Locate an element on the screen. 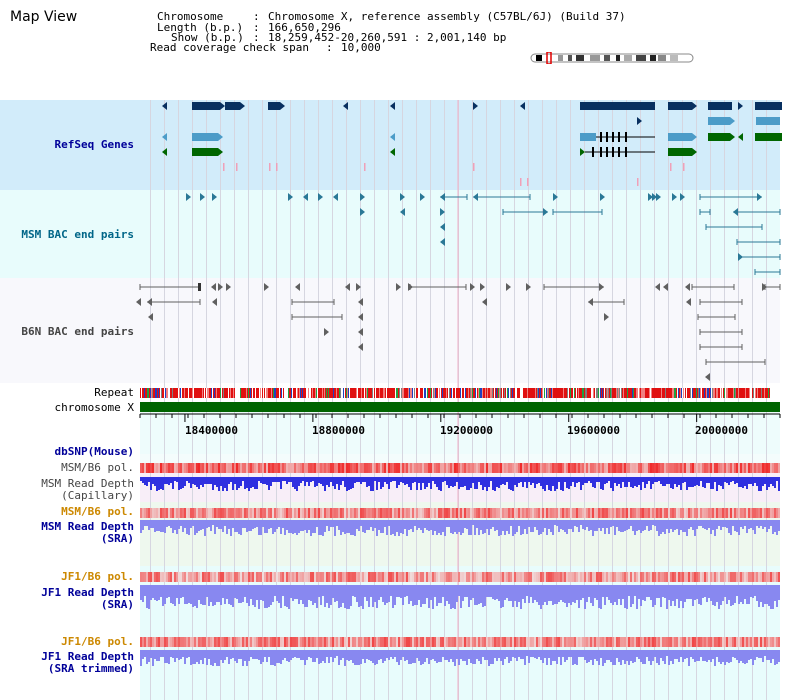 The width and height of the screenshot is (800, 700). jf1-read-depth-trimmed-label: JF1 Read Depth is located at coordinates (87, 656).